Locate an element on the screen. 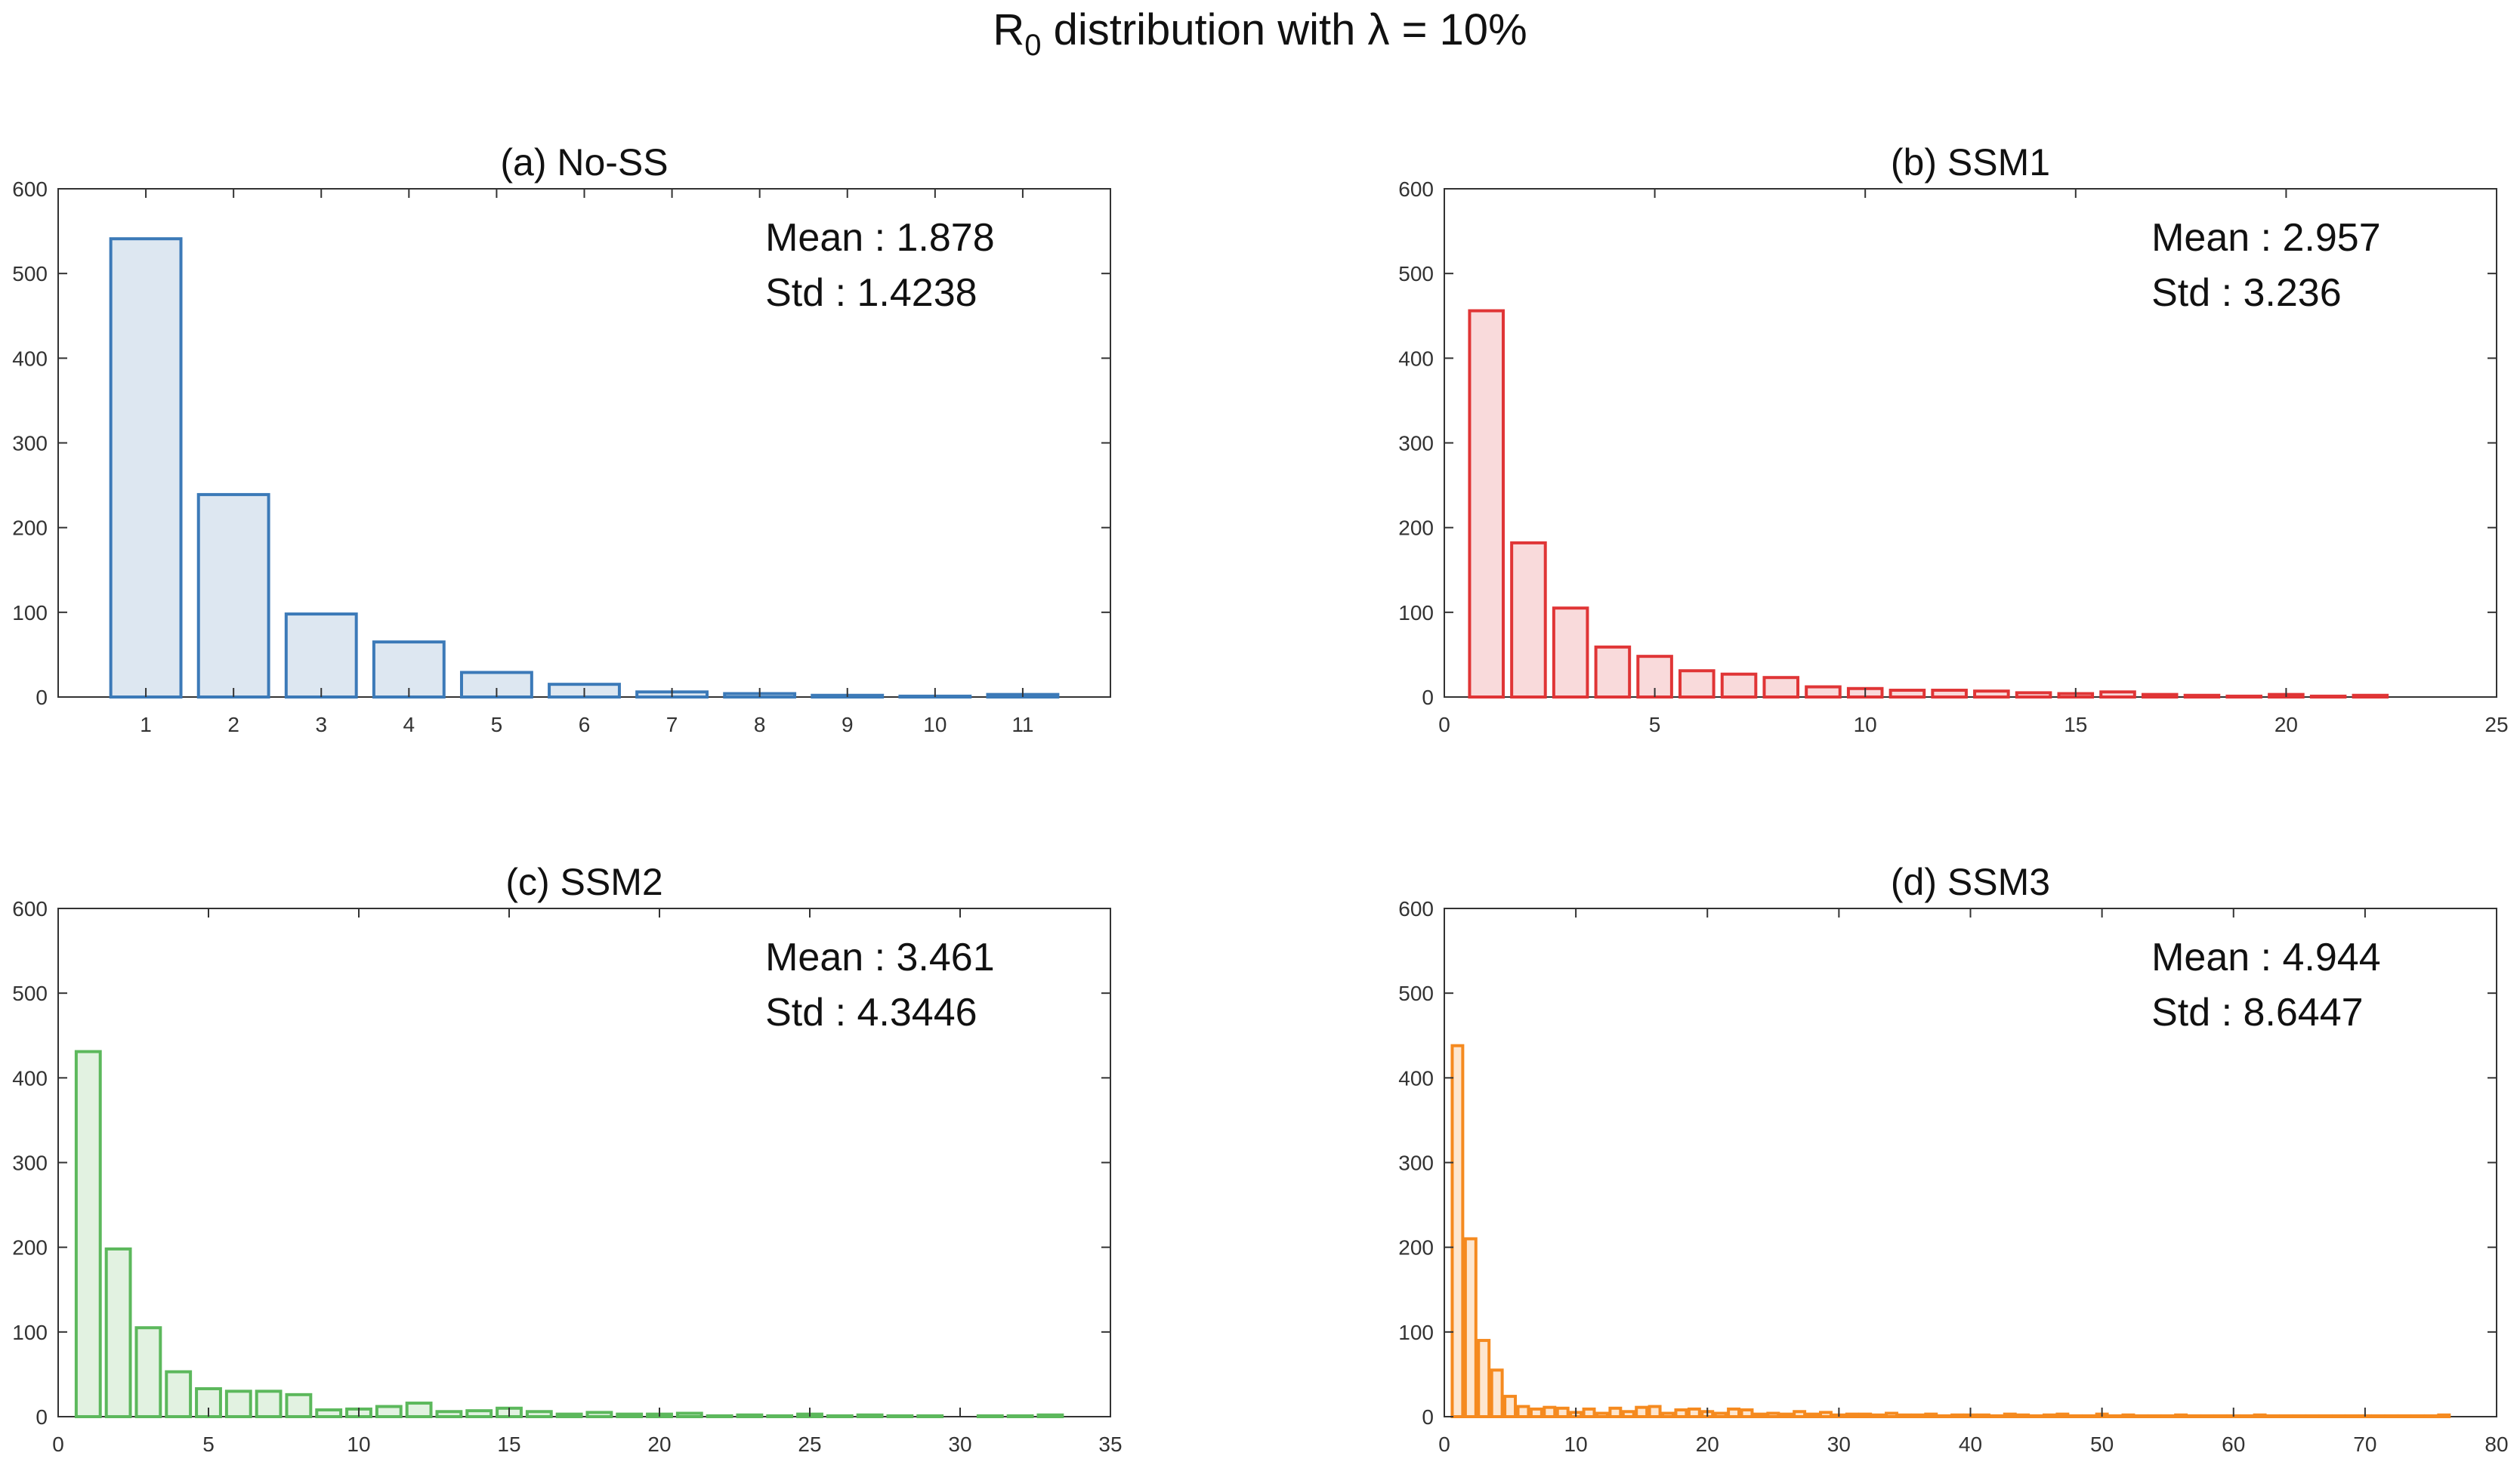 The height and width of the screenshot is (1465, 2520). x-tick-label: 35 is located at coordinates (1110, 1444).